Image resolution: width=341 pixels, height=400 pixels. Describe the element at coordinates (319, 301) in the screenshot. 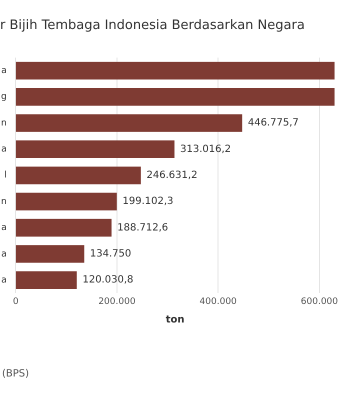

I see `x-tick-label: 600.000` at that location.